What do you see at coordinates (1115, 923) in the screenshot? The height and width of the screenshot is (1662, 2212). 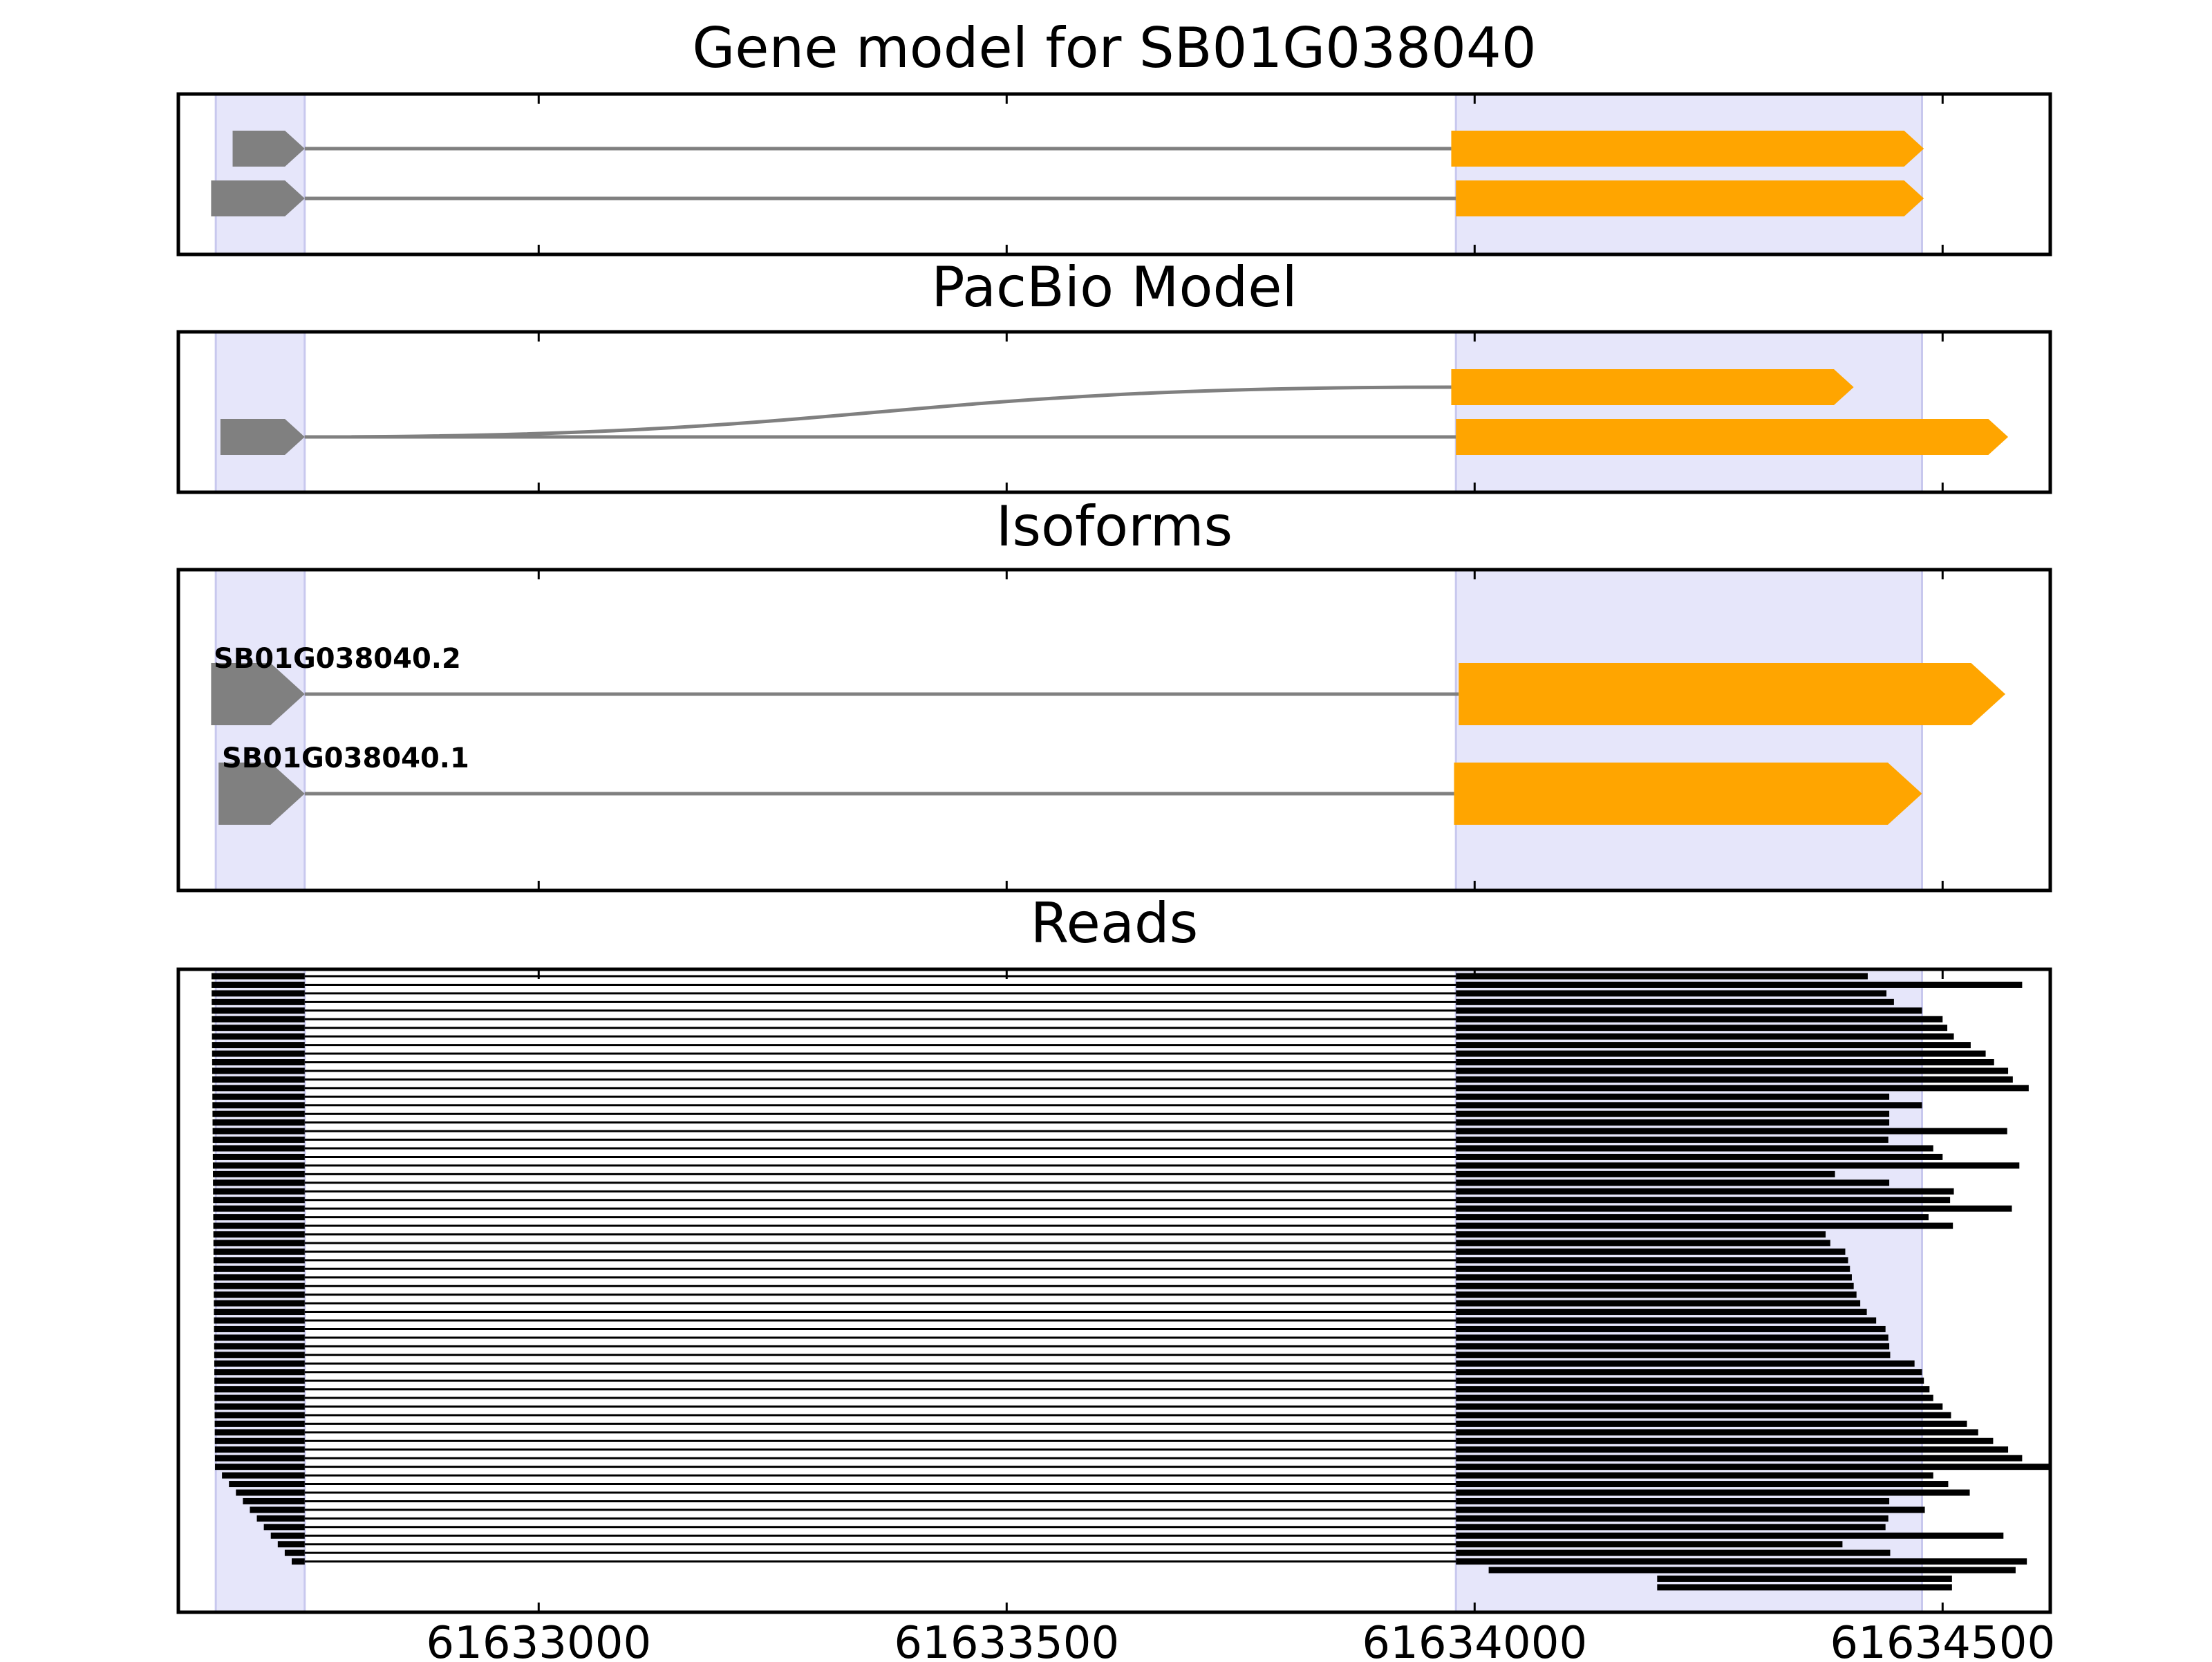 I see `panel-title: Reads` at bounding box center [1115, 923].